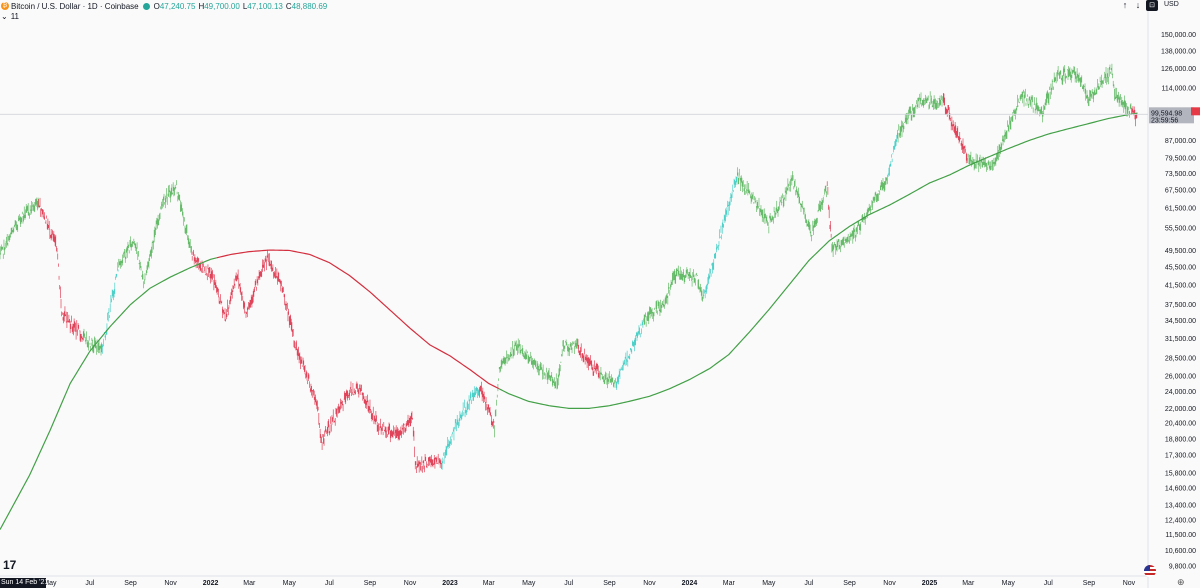  Describe the element at coordinates (690, 583) in the screenshot. I see `x-tick-label: 2024` at that location.